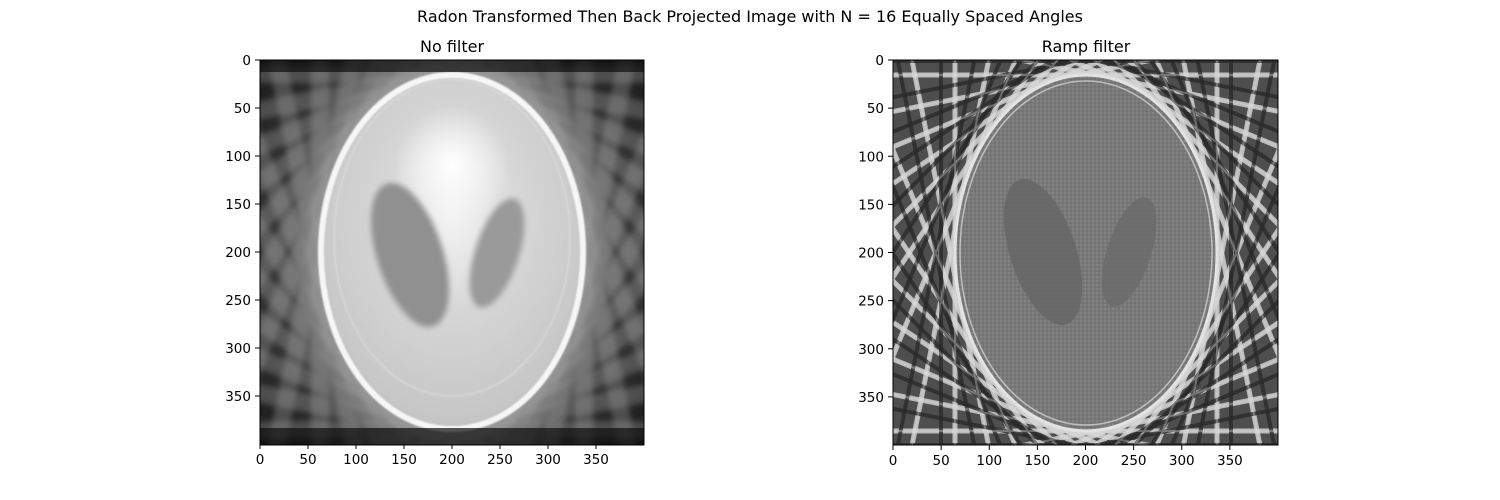 This screenshot has width=1500, height=500. I want to click on y-tick-label-left: 0, so click(246, 61).